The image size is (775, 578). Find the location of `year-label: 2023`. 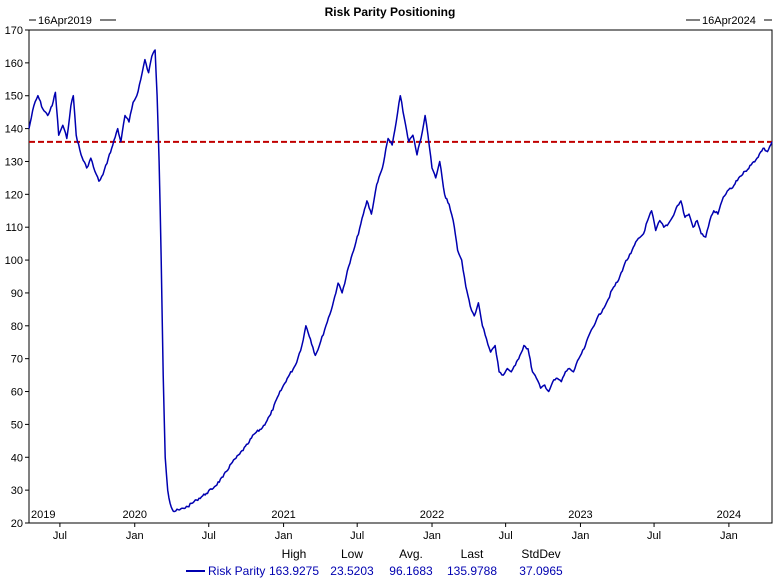

year-label: 2023 is located at coordinates (580, 515).